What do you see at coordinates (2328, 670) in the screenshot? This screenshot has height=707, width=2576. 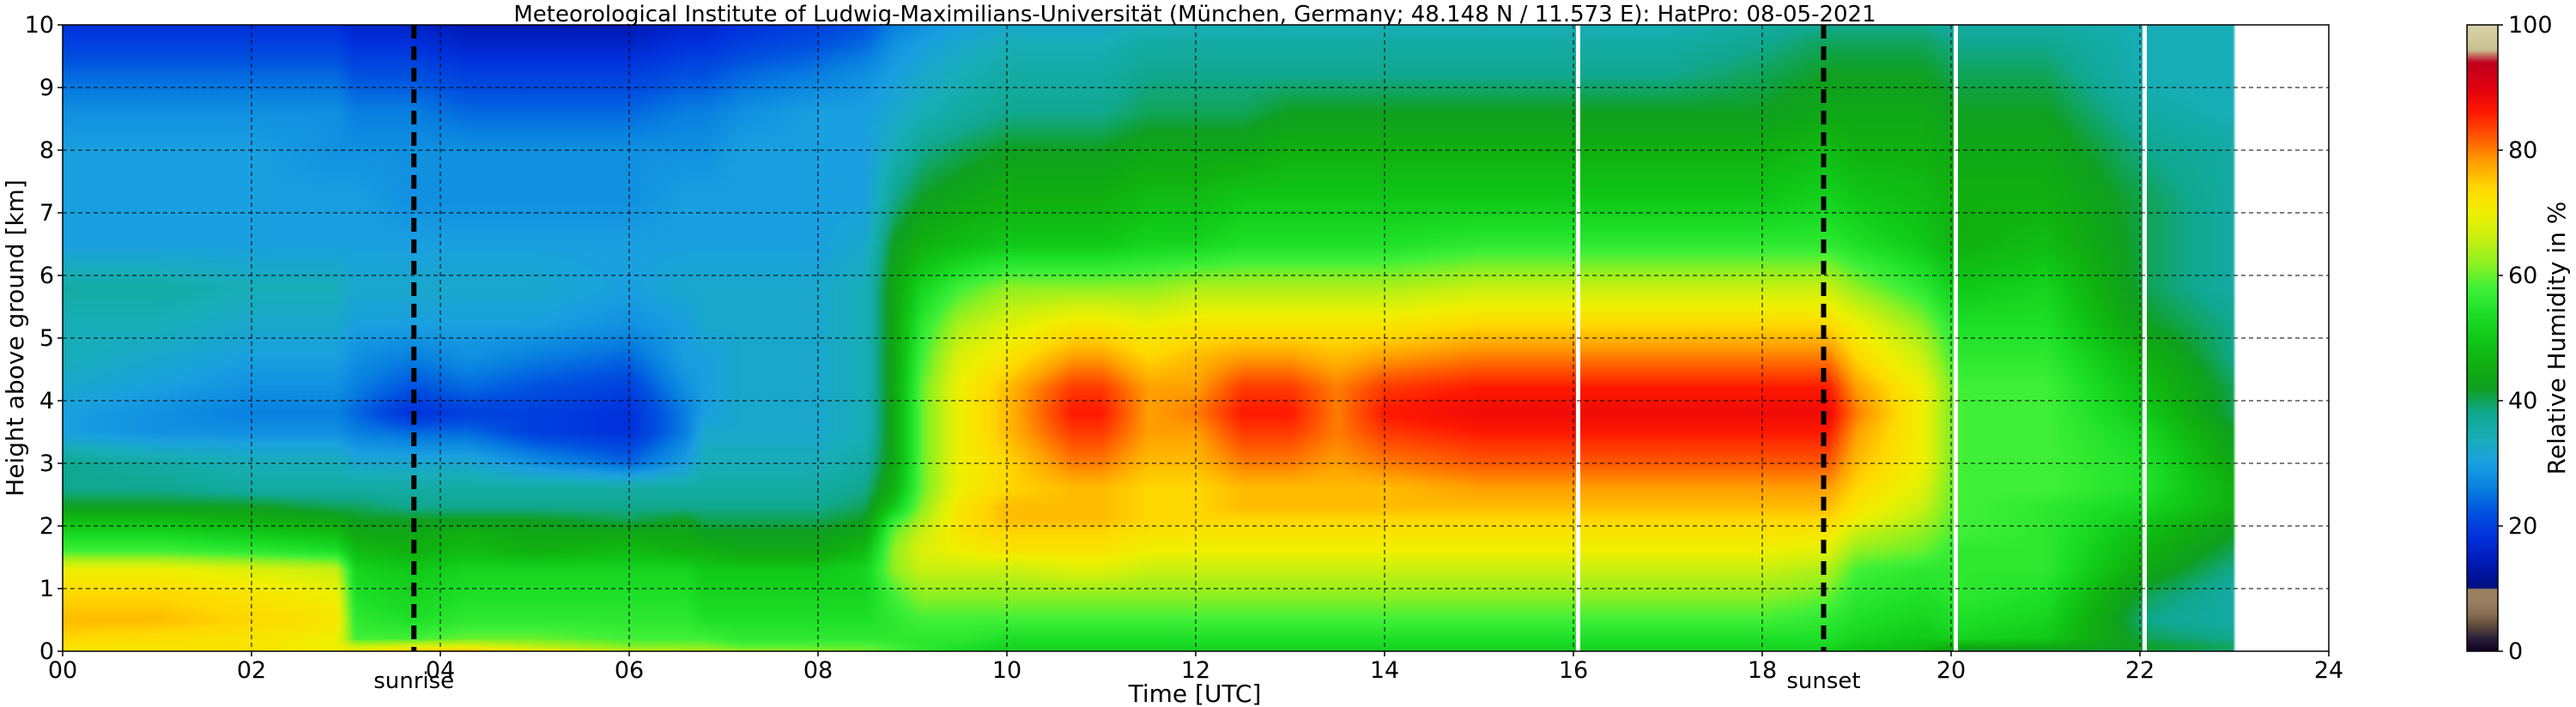 I see `x-tick-label: 24` at bounding box center [2328, 670].